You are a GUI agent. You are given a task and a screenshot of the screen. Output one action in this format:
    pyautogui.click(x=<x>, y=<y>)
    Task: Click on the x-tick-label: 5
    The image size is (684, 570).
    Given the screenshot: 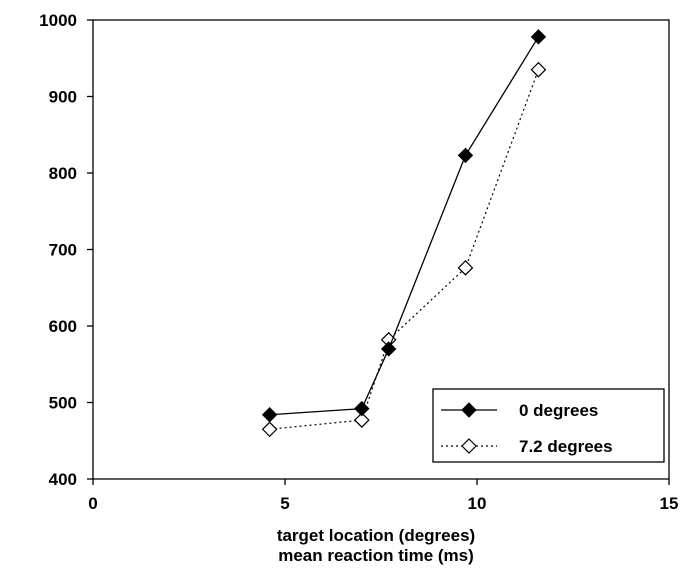 What is the action you would take?
    pyautogui.click(x=284, y=503)
    